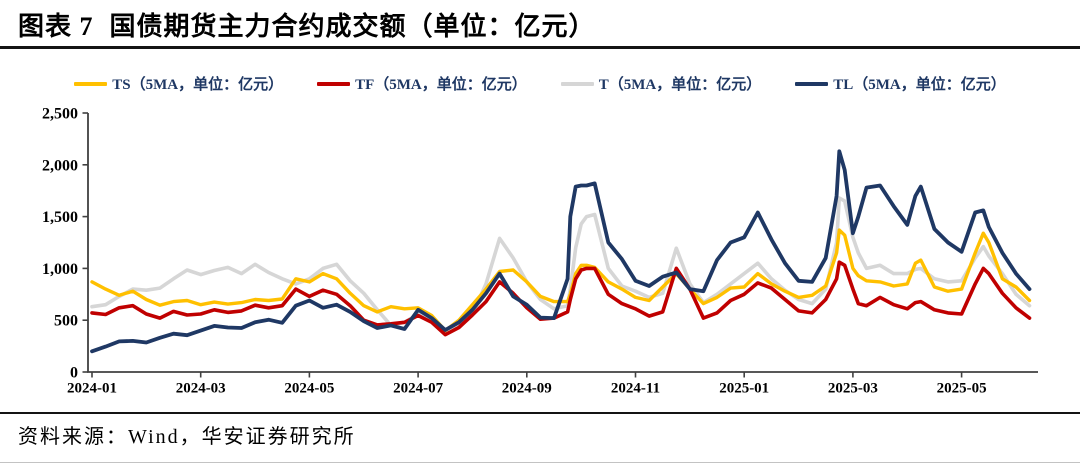  What do you see at coordinates (540, 413) in the screenshot?
I see `footer-divider` at bounding box center [540, 413].